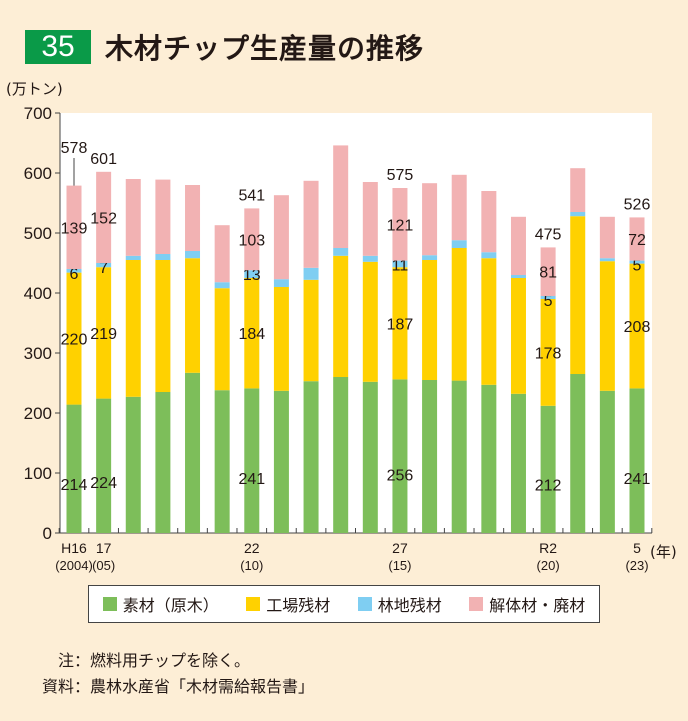 Image resolution: width=688 pixels, height=721 pixels. I want to click on data-label: 224, so click(103, 483).